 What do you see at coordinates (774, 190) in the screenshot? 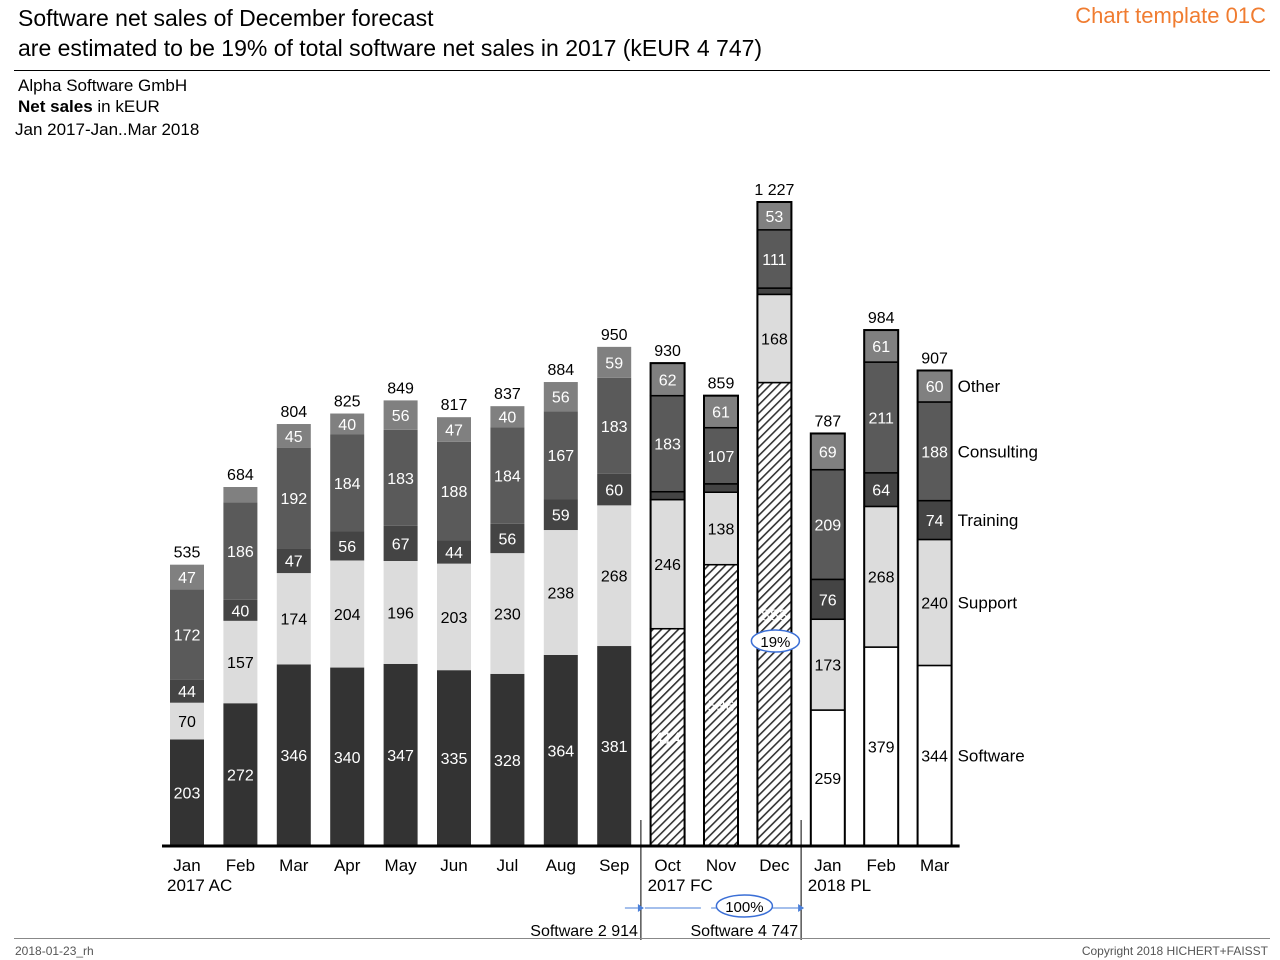
I see `total-label-11: 1 227` at bounding box center [774, 190].